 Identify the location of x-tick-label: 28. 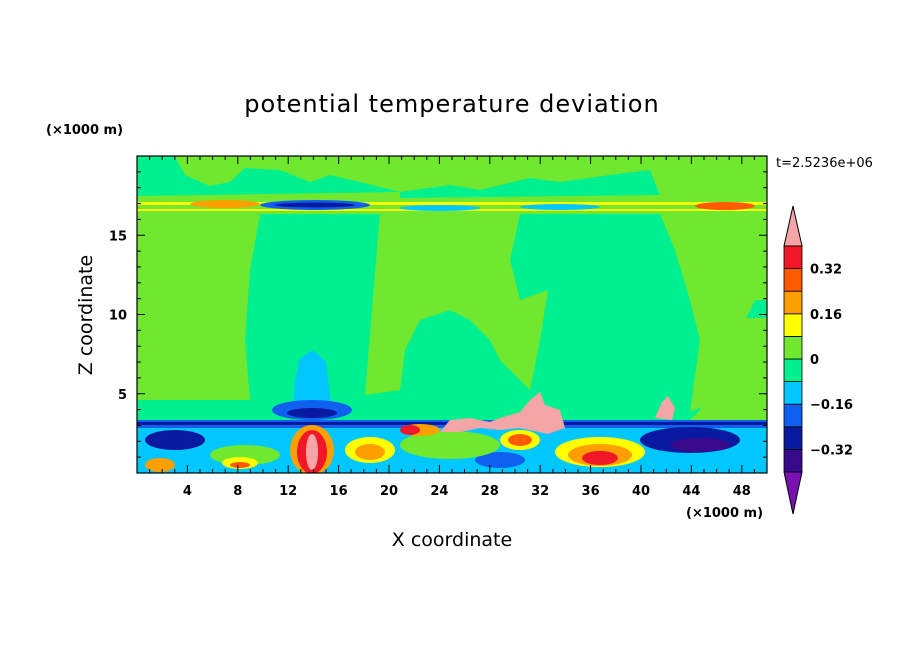
(490, 491).